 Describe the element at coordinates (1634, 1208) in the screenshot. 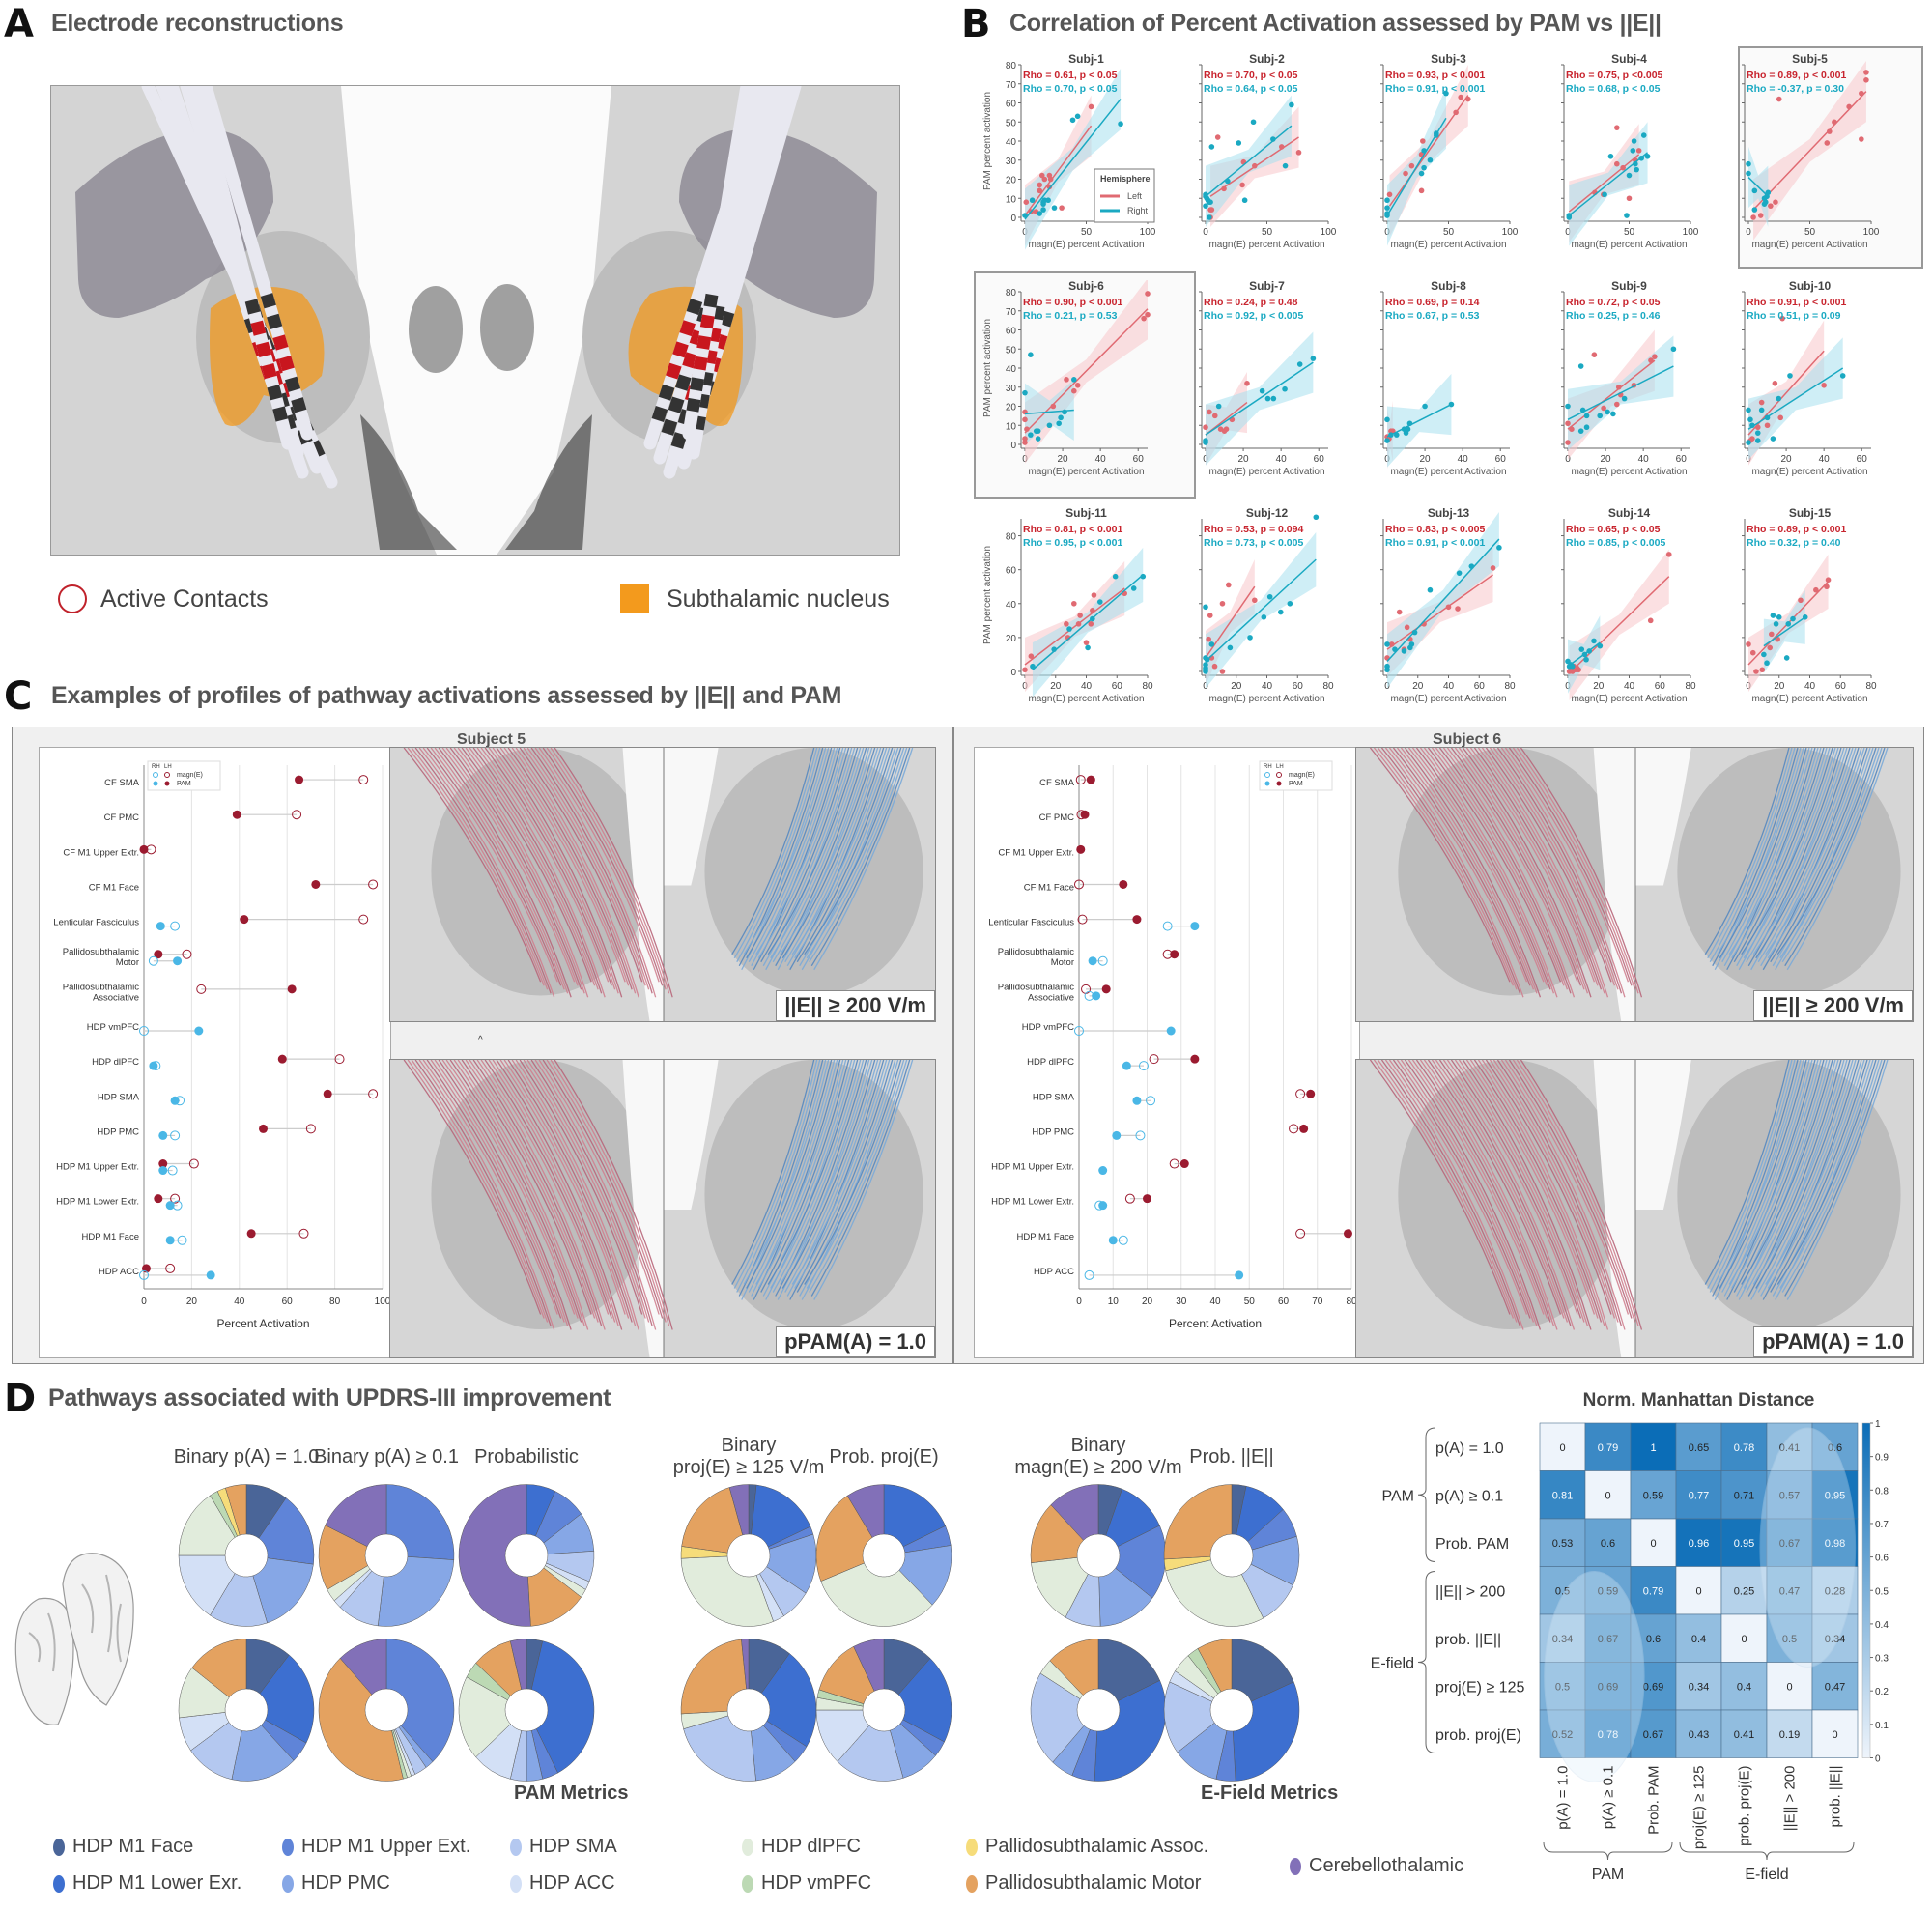

I see `tractography-render` at that location.